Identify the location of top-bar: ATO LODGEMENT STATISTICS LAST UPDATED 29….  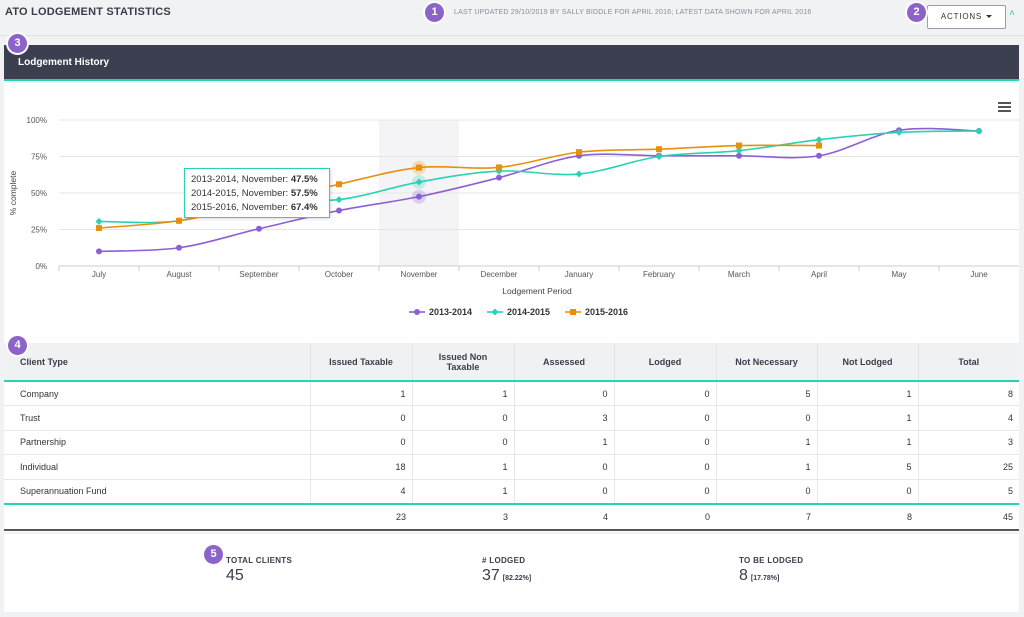
(512, 18).